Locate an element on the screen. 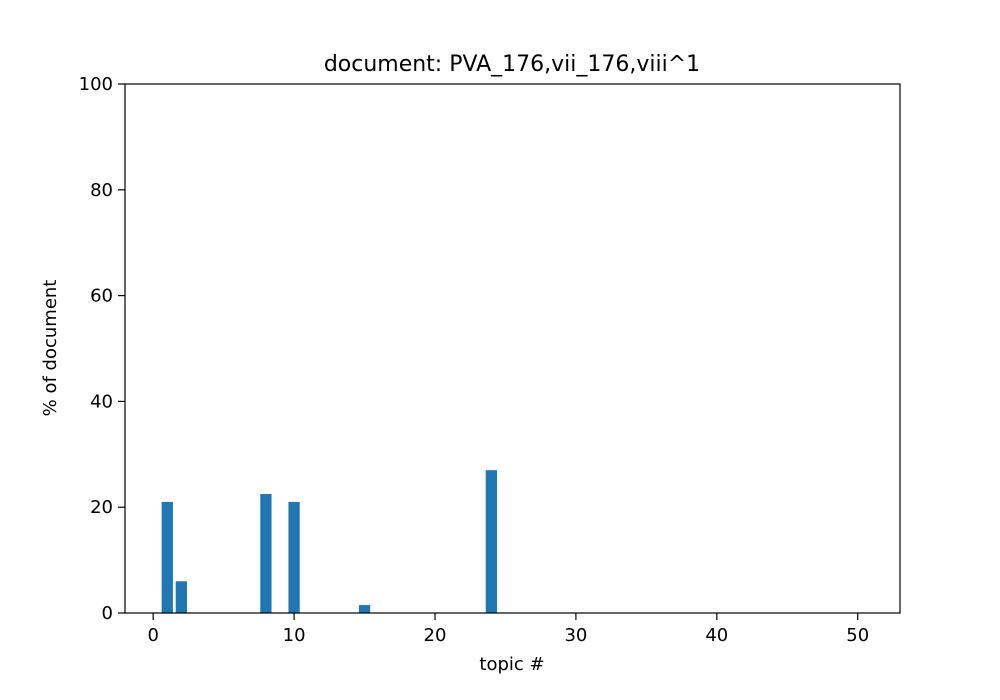 This screenshot has height=700, width=1000. y-tick-label: 60 is located at coordinates (101, 296).